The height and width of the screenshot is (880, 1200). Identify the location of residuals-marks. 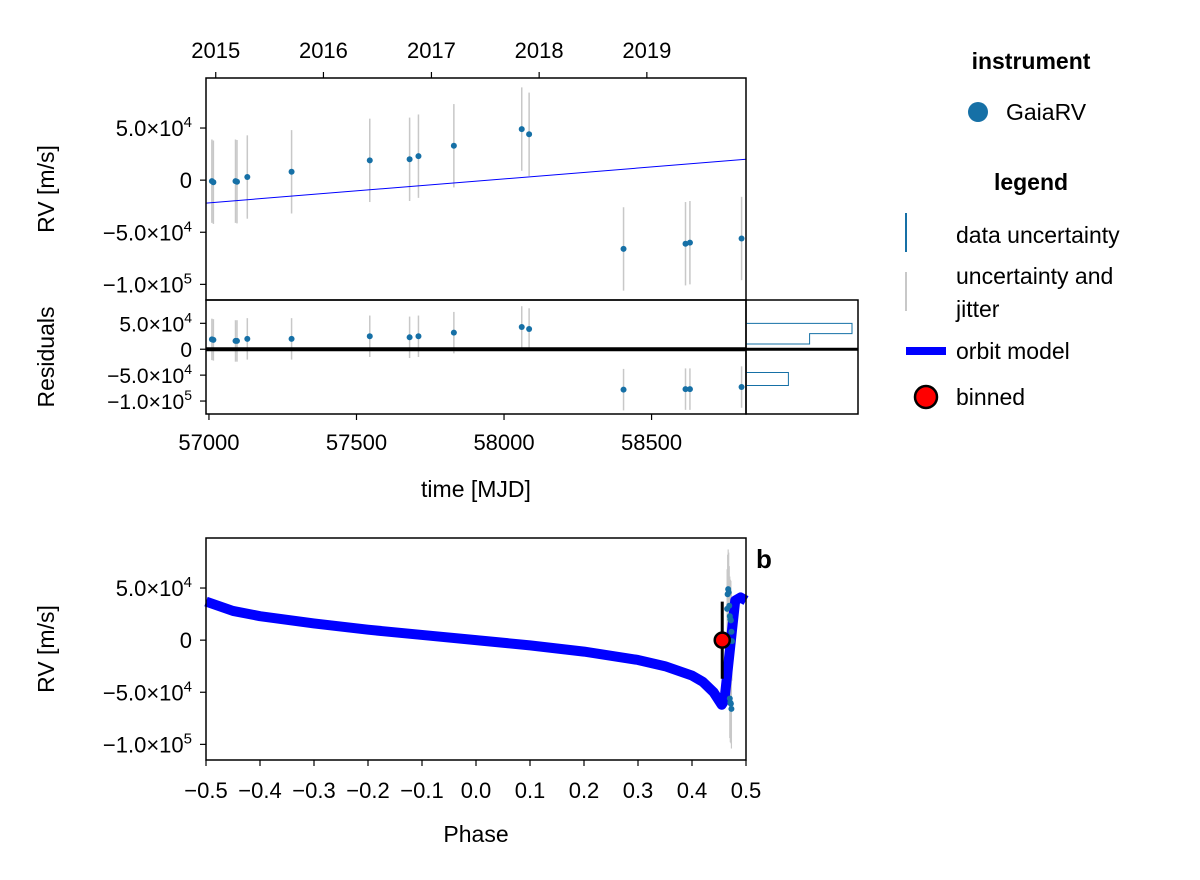
(476, 358).